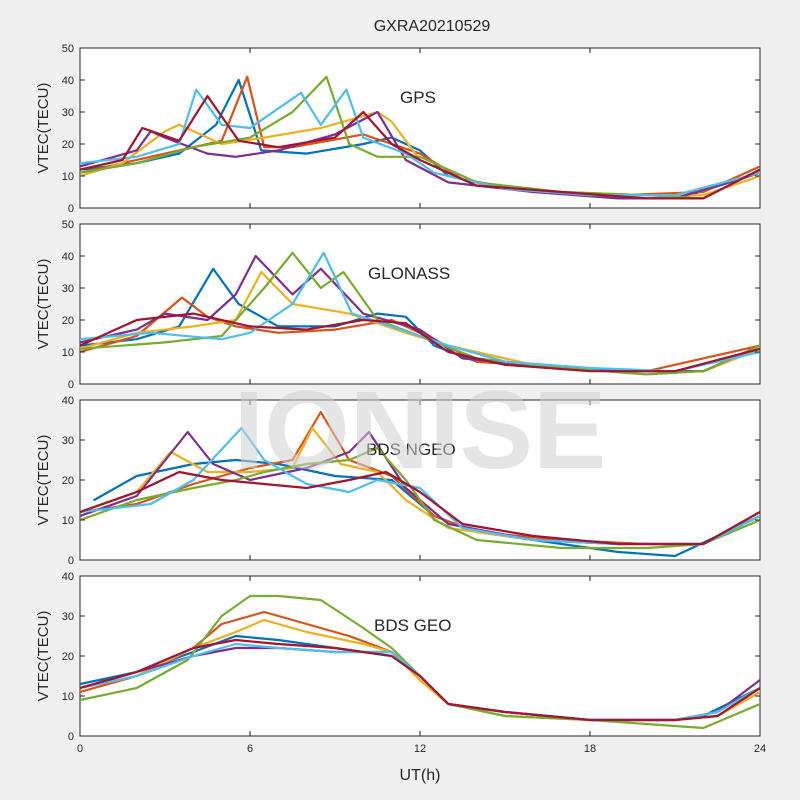 The width and height of the screenshot is (800, 800). What do you see at coordinates (420, 775) in the screenshot?
I see `x-axis-label: UT(h)` at bounding box center [420, 775].